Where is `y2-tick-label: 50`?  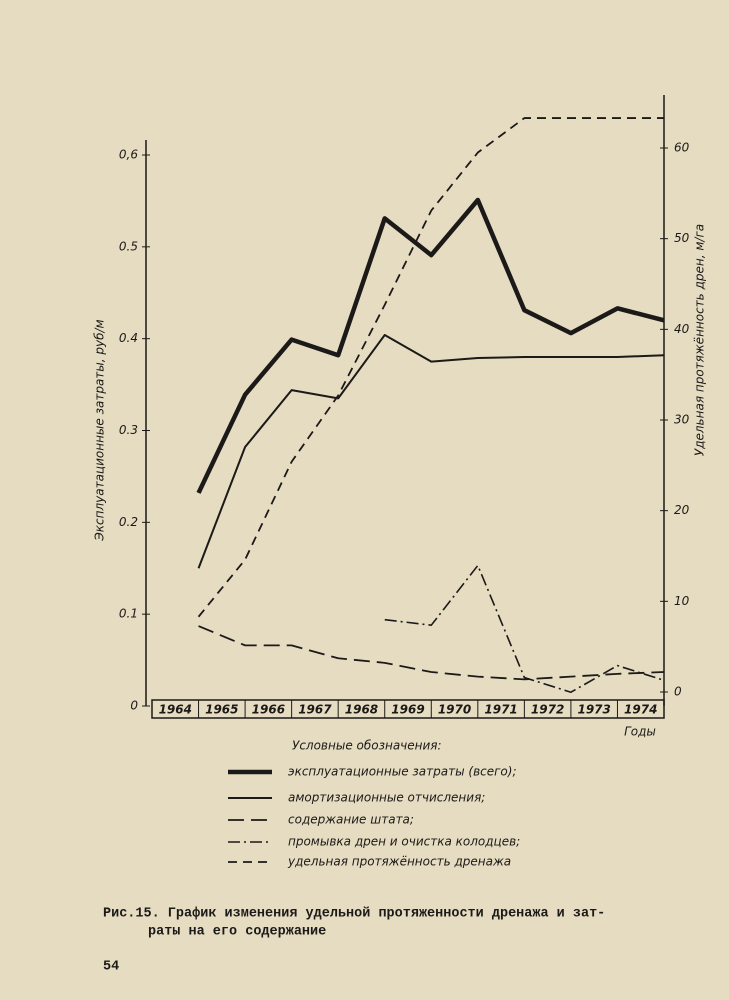 y2-tick-label: 50 is located at coordinates (682, 238).